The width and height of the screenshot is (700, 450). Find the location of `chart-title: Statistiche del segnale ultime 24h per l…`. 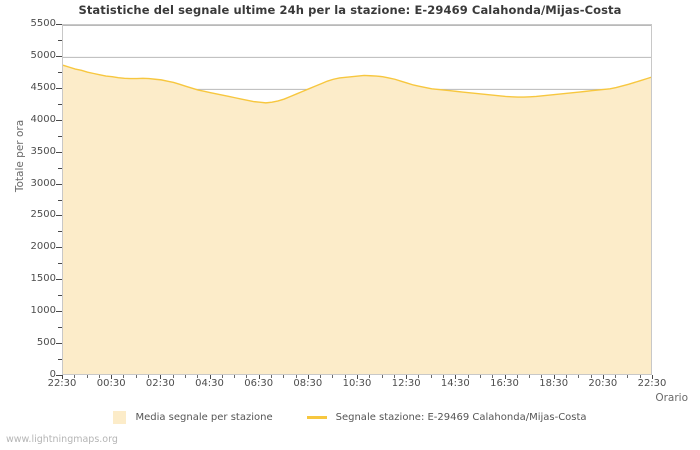

chart-title: Statistiche del segnale ultime 24h per l… is located at coordinates (350, 10).